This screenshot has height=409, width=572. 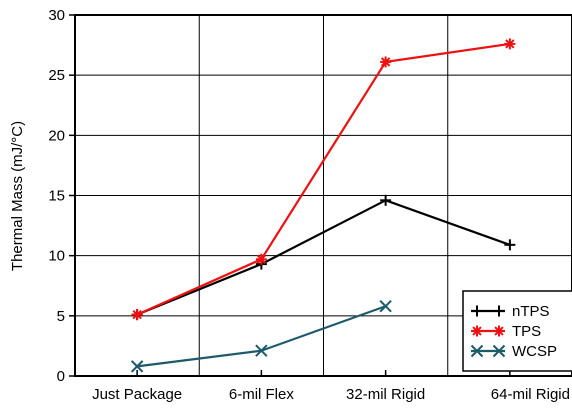 What do you see at coordinates (56, 196) in the screenshot?
I see `y-tick-label: 15` at bounding box center [56, 196].